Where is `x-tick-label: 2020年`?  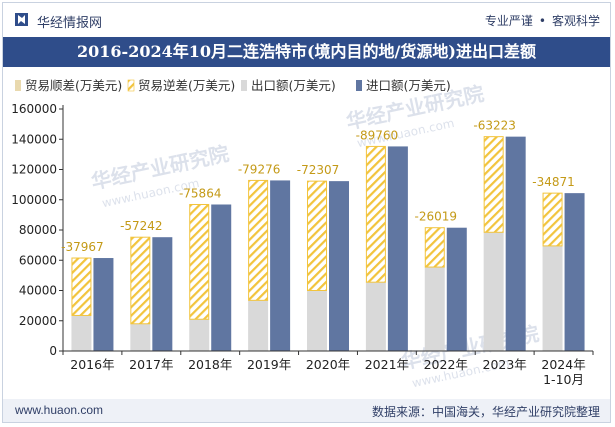 x-tick-label: 2020年 is located at coordinates (328, 364).